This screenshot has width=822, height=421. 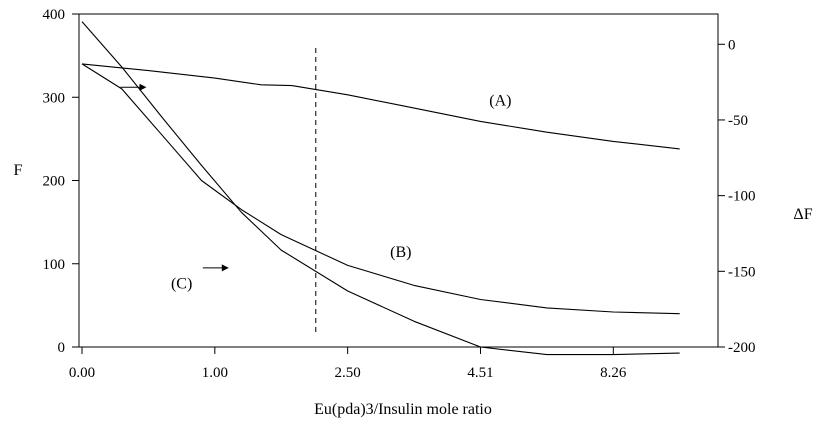 What do you see at coordinates (738, 121) in the screenshot?
I see `y-right-tick-label: -50` at bounding box center [738, 121].